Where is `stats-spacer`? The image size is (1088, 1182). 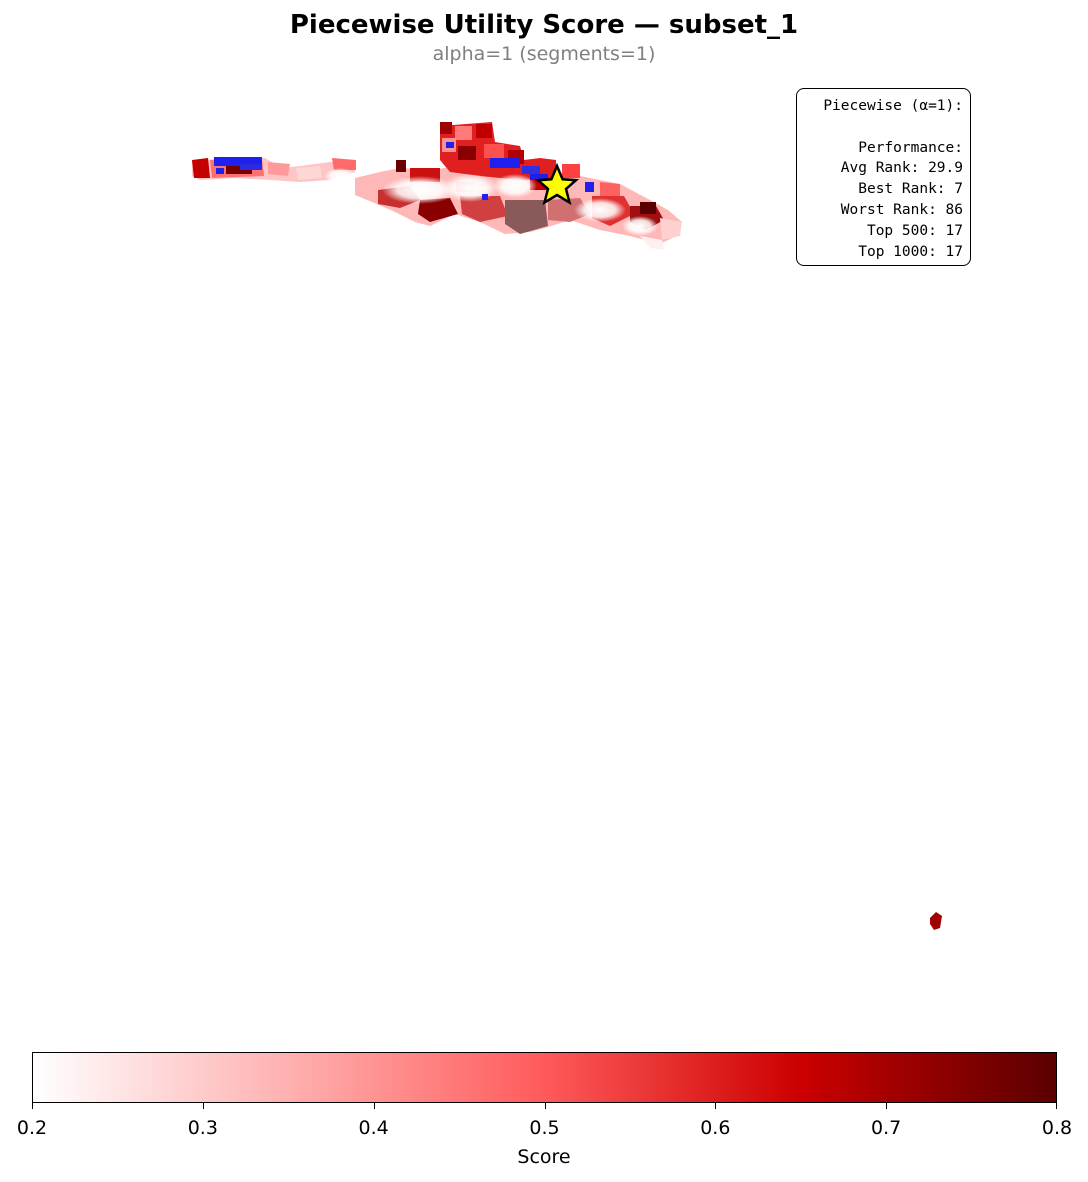
stats-spacer is located at coordinates (883, 127).